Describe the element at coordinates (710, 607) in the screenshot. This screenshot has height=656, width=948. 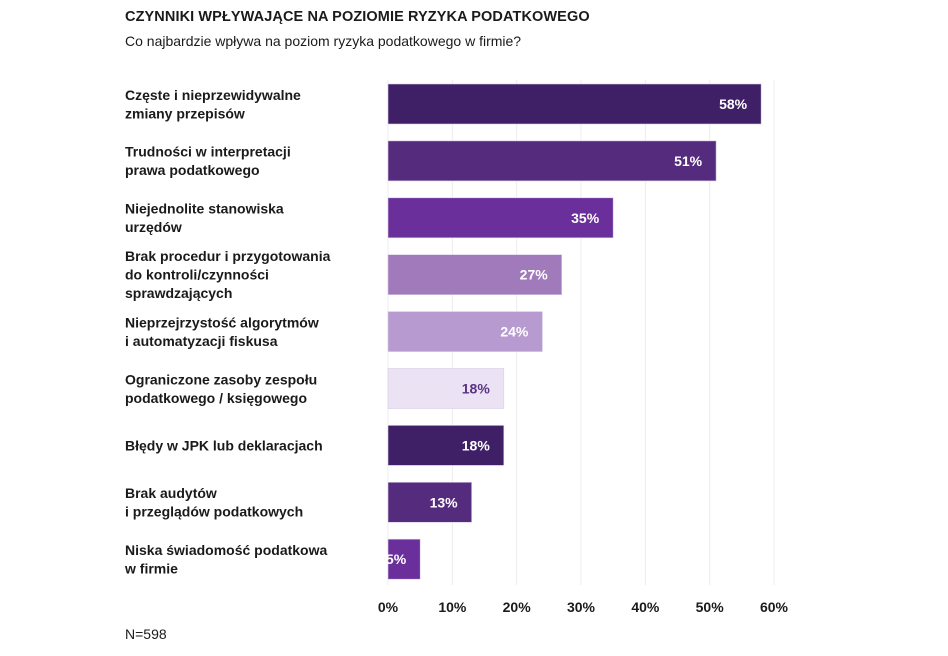
I see `x-tick-label: 50%` at that location.